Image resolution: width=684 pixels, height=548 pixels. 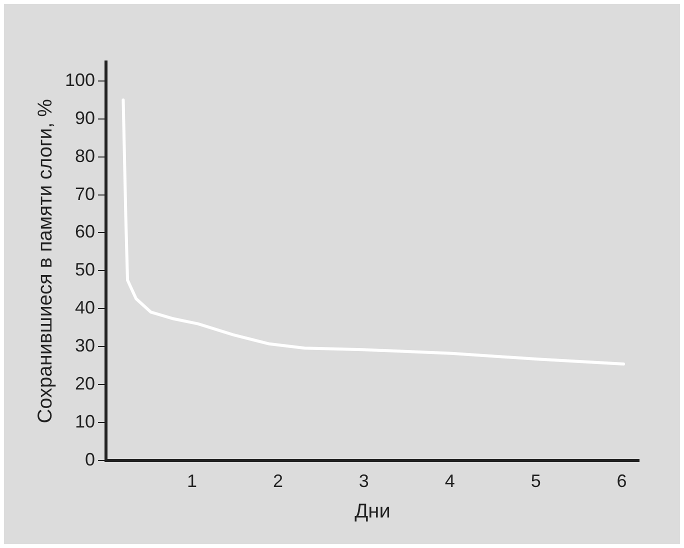 I want to click on x-tick-label: 6, so click(x=621, y=481).